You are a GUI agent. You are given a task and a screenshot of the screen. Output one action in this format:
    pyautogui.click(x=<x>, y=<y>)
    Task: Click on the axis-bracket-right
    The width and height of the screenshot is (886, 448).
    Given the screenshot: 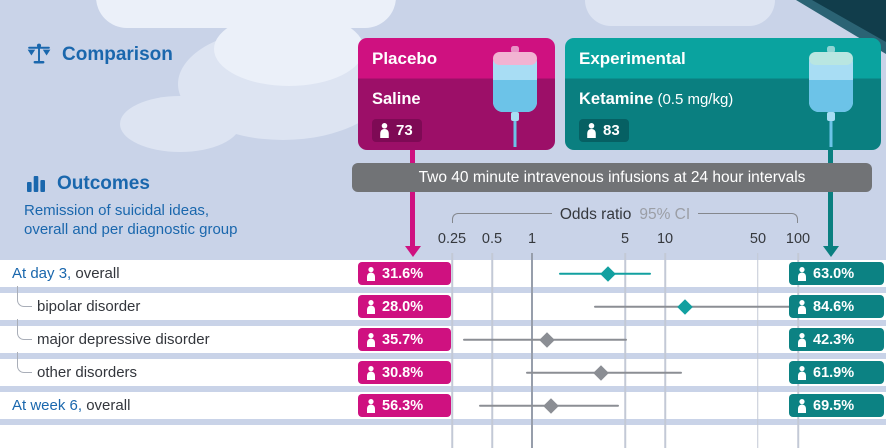 What is the action you would take?
    pyautogui.click(x=748, y=218)
    